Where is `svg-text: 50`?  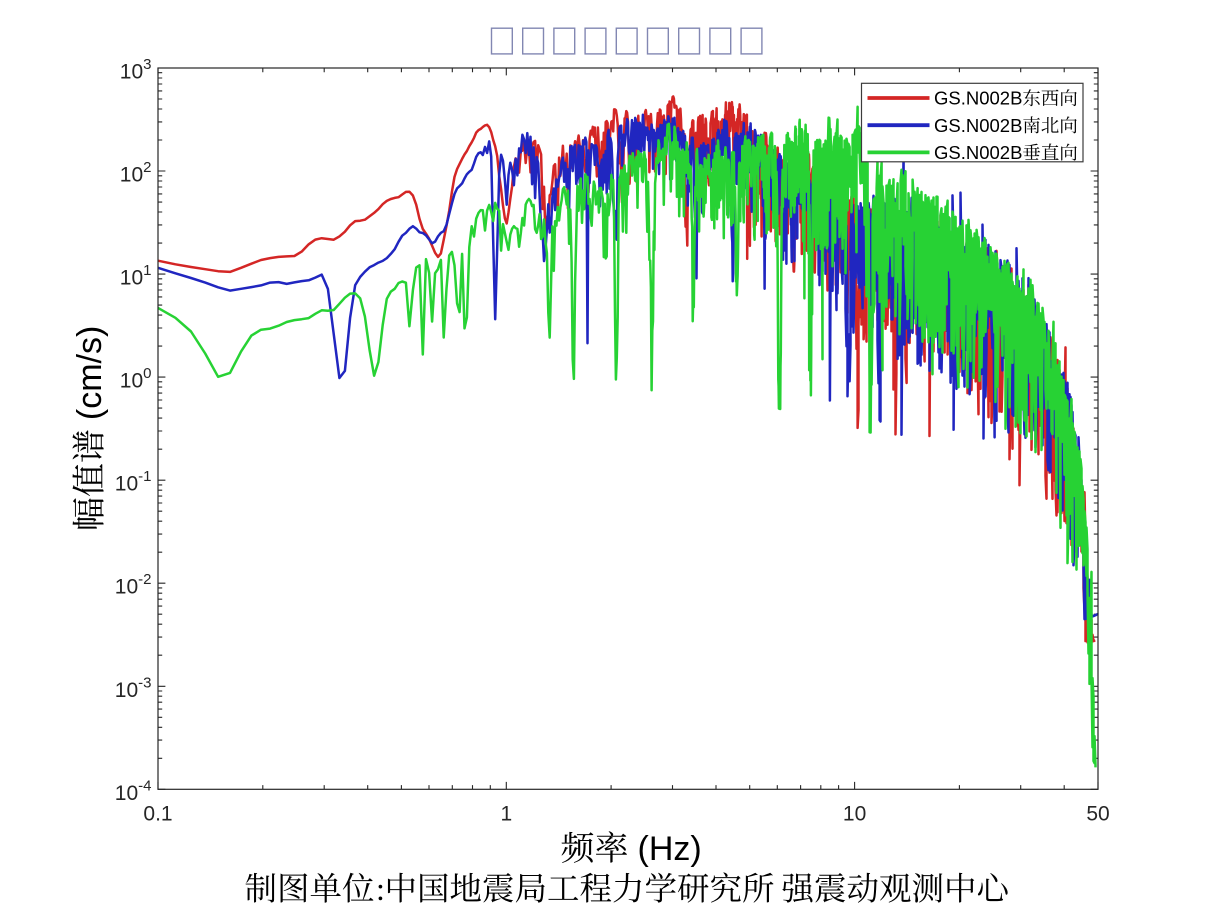 svg-text: 50 is located at coordinates (1097, 814).